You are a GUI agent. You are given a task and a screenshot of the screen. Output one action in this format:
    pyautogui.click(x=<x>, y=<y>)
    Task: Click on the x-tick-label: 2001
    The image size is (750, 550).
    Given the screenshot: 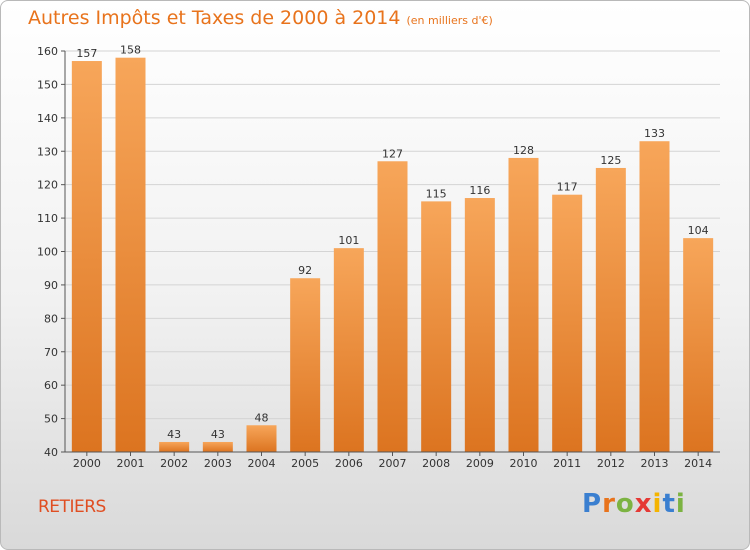 What is the action you would take?
    pyautogui.click(x=131, y=463)
    